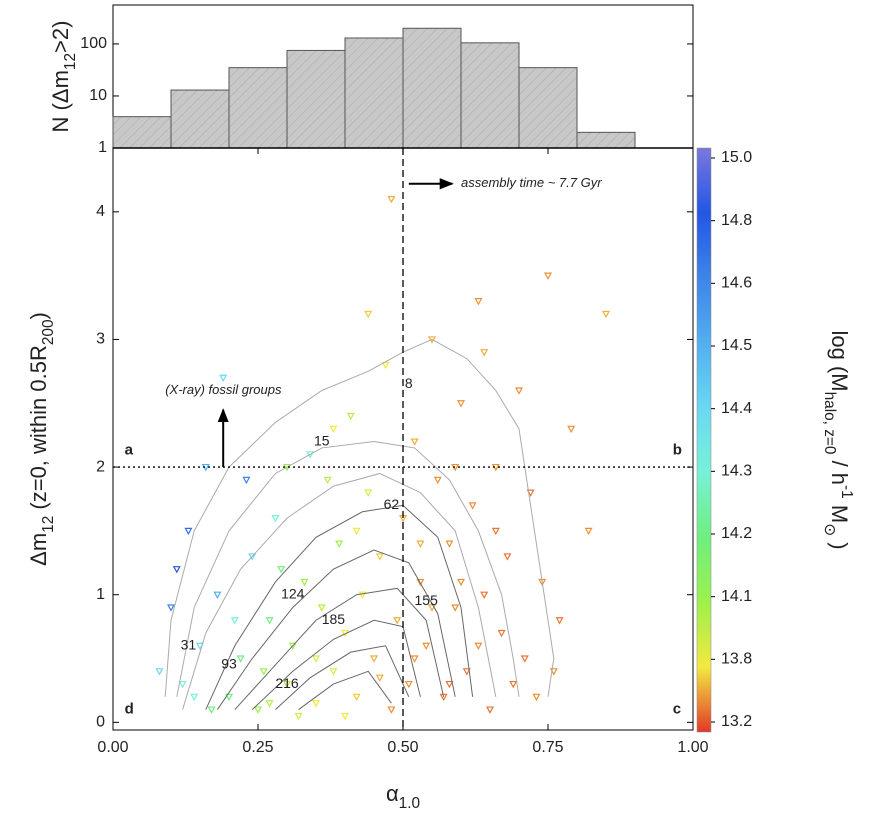 The height and width of the screenshot is (820, 872). I want to click on annotation: b, so click(677, 449).